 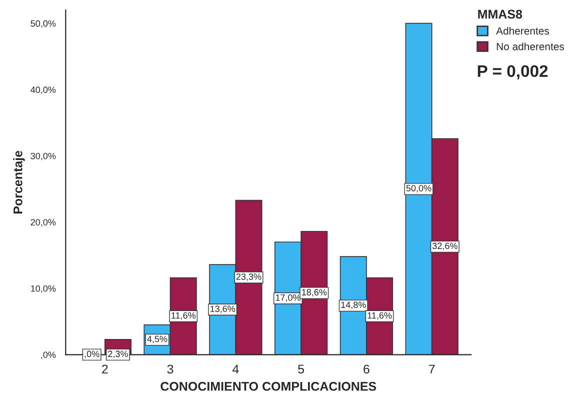 I want to click on legend-label: Adherentes, so click(x=522, y=30).